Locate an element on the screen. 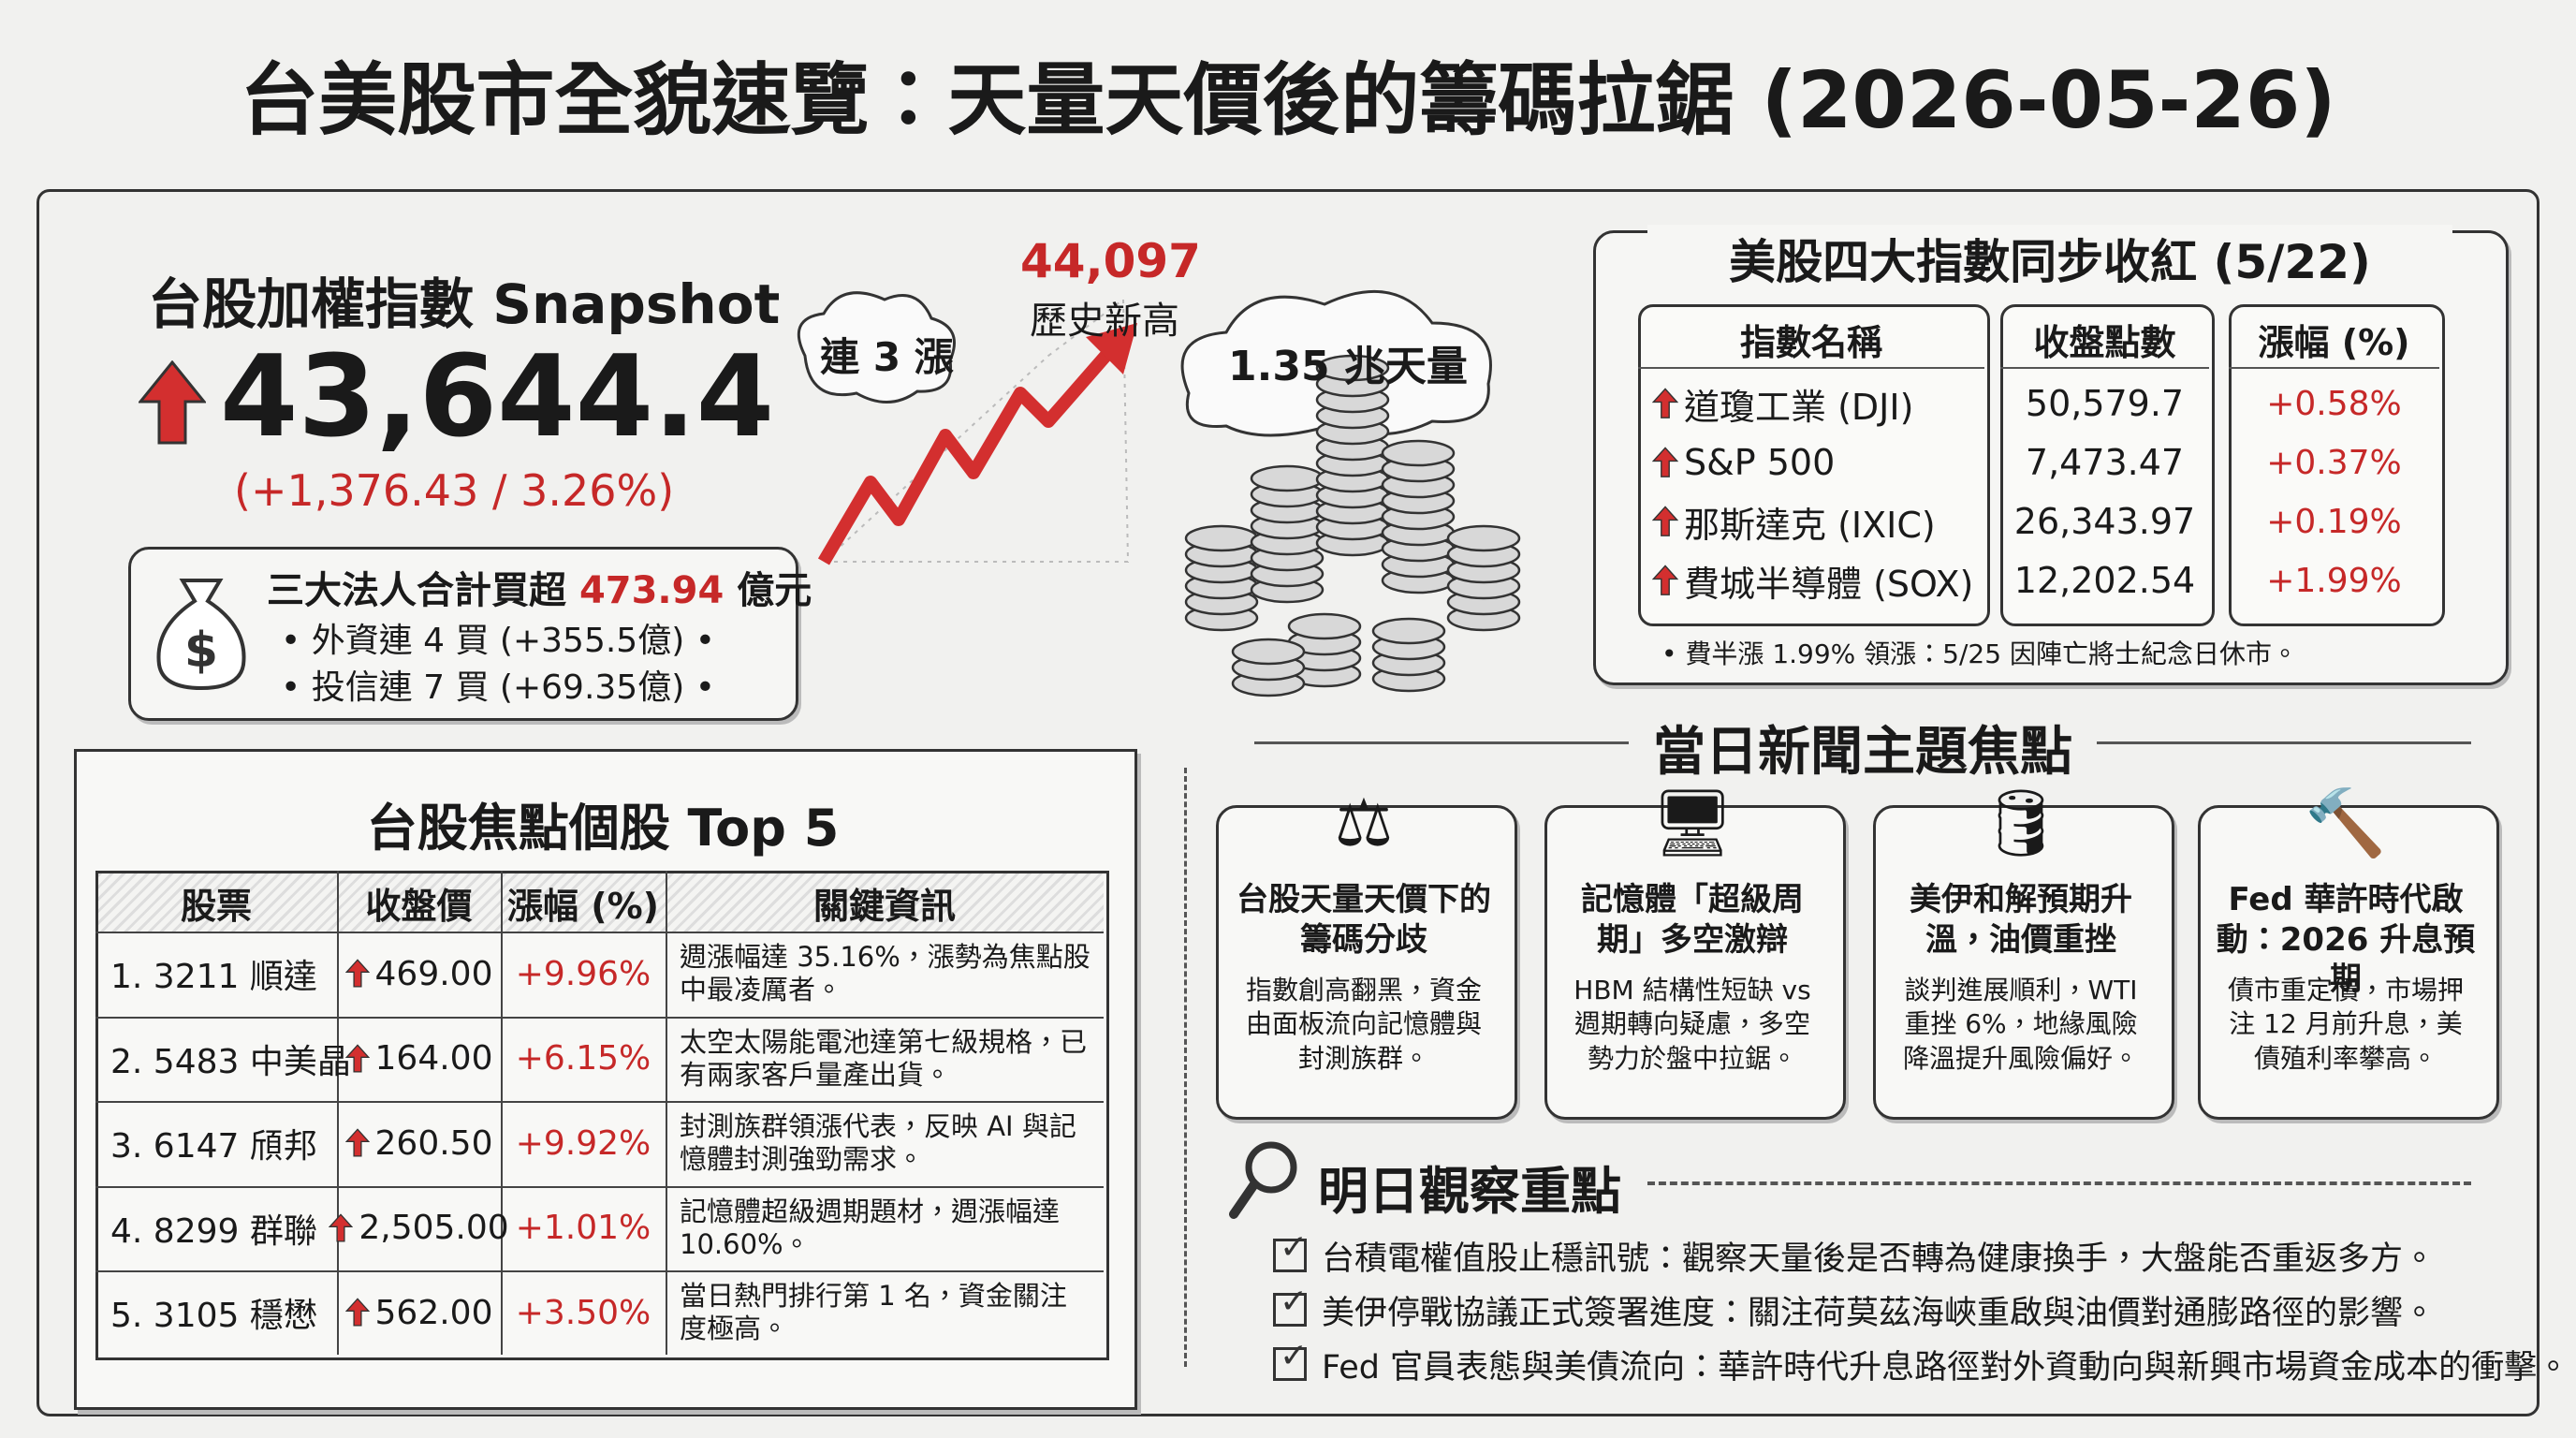  price-text: 260.50 is located at coordinates (433, 1143).